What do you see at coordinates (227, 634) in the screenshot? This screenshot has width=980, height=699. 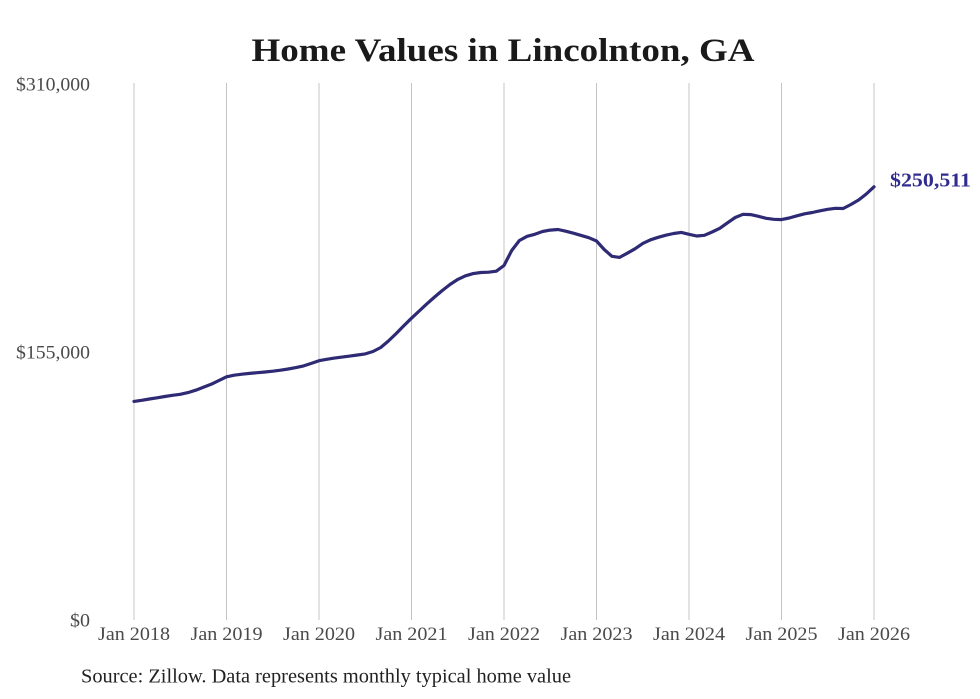 I see `svg-text: Jan 2019` at bounding box center [227, 634].